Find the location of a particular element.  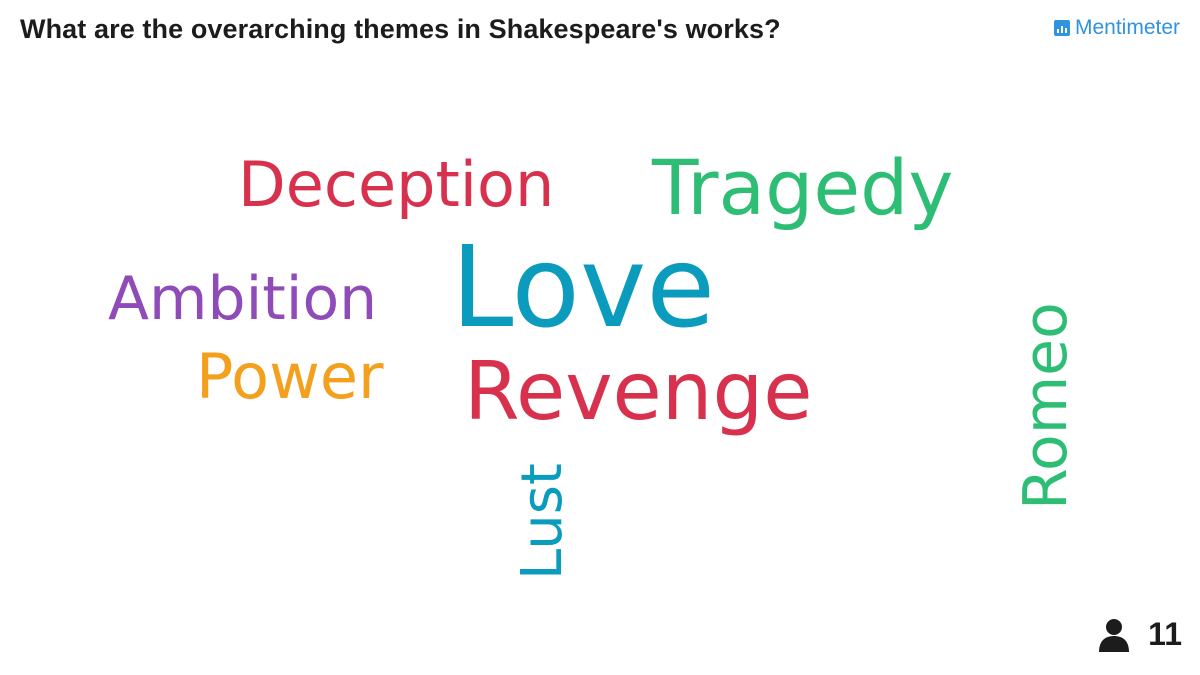

word-revenge: Revenge is located at coordinates (638, 391).